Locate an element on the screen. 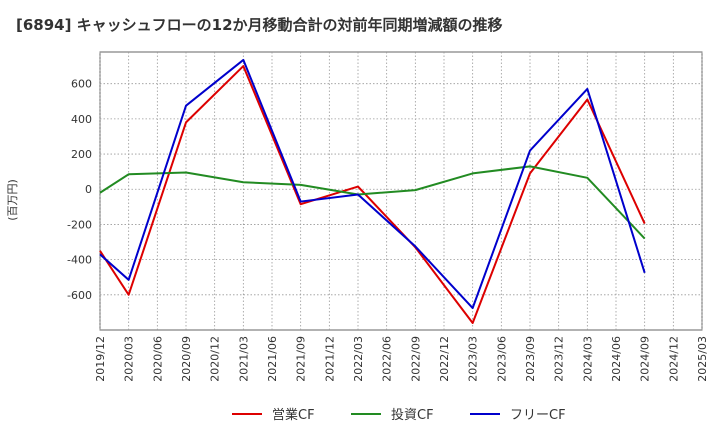 The height and width of the screenshot is (440, 720). x-tick-label: 2024/12 is located at coordinates (673, 359).